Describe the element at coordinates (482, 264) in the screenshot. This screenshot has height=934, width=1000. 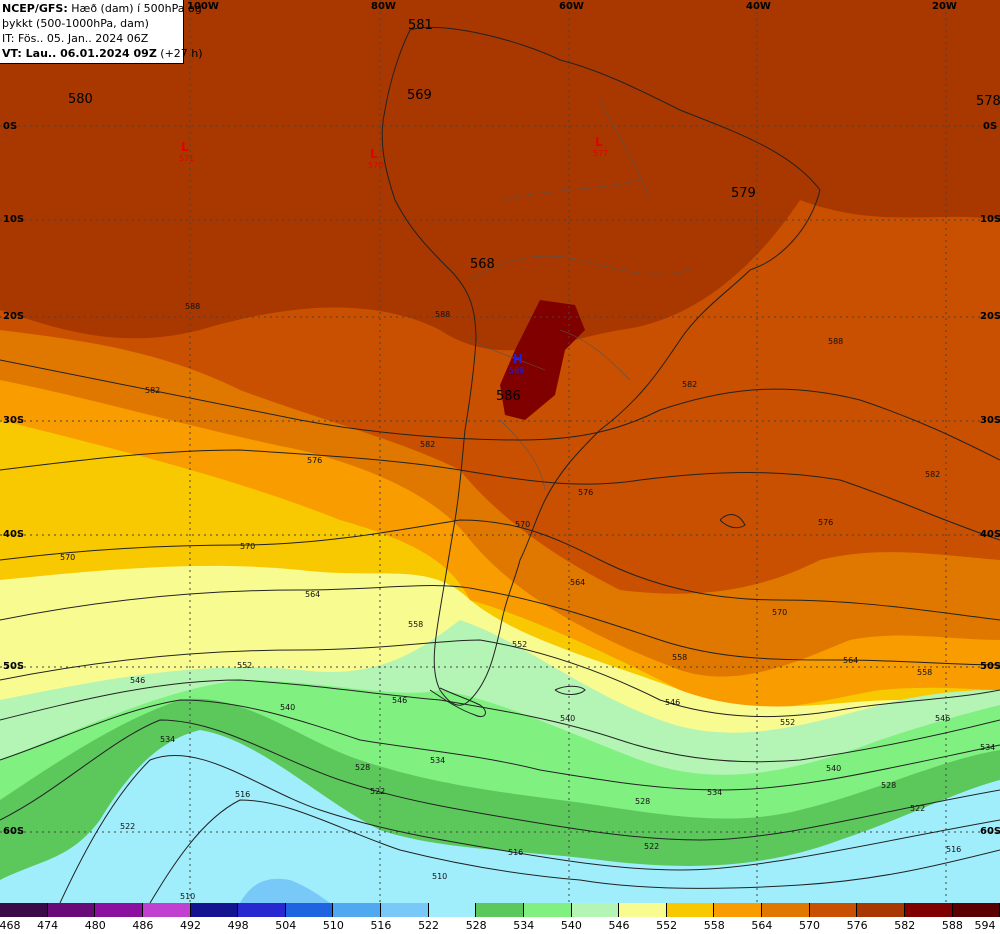
I see `height-center-label: 568` at that location.